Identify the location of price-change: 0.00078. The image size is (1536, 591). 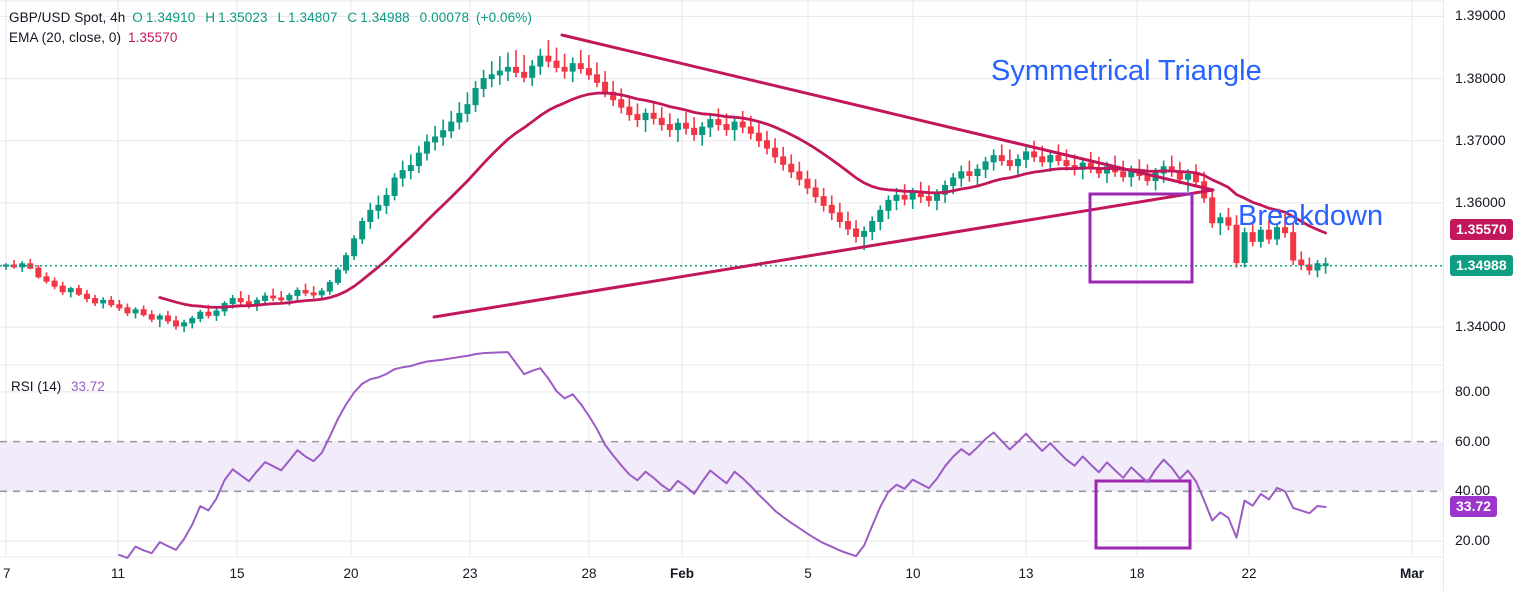
(444, 17).